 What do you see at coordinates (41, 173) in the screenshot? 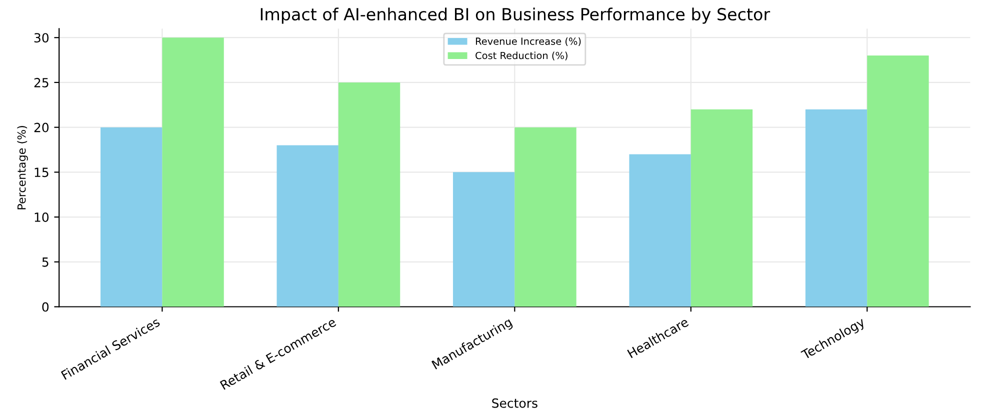
I see `y-tick-label: 15` at bounding box center [41, 173].